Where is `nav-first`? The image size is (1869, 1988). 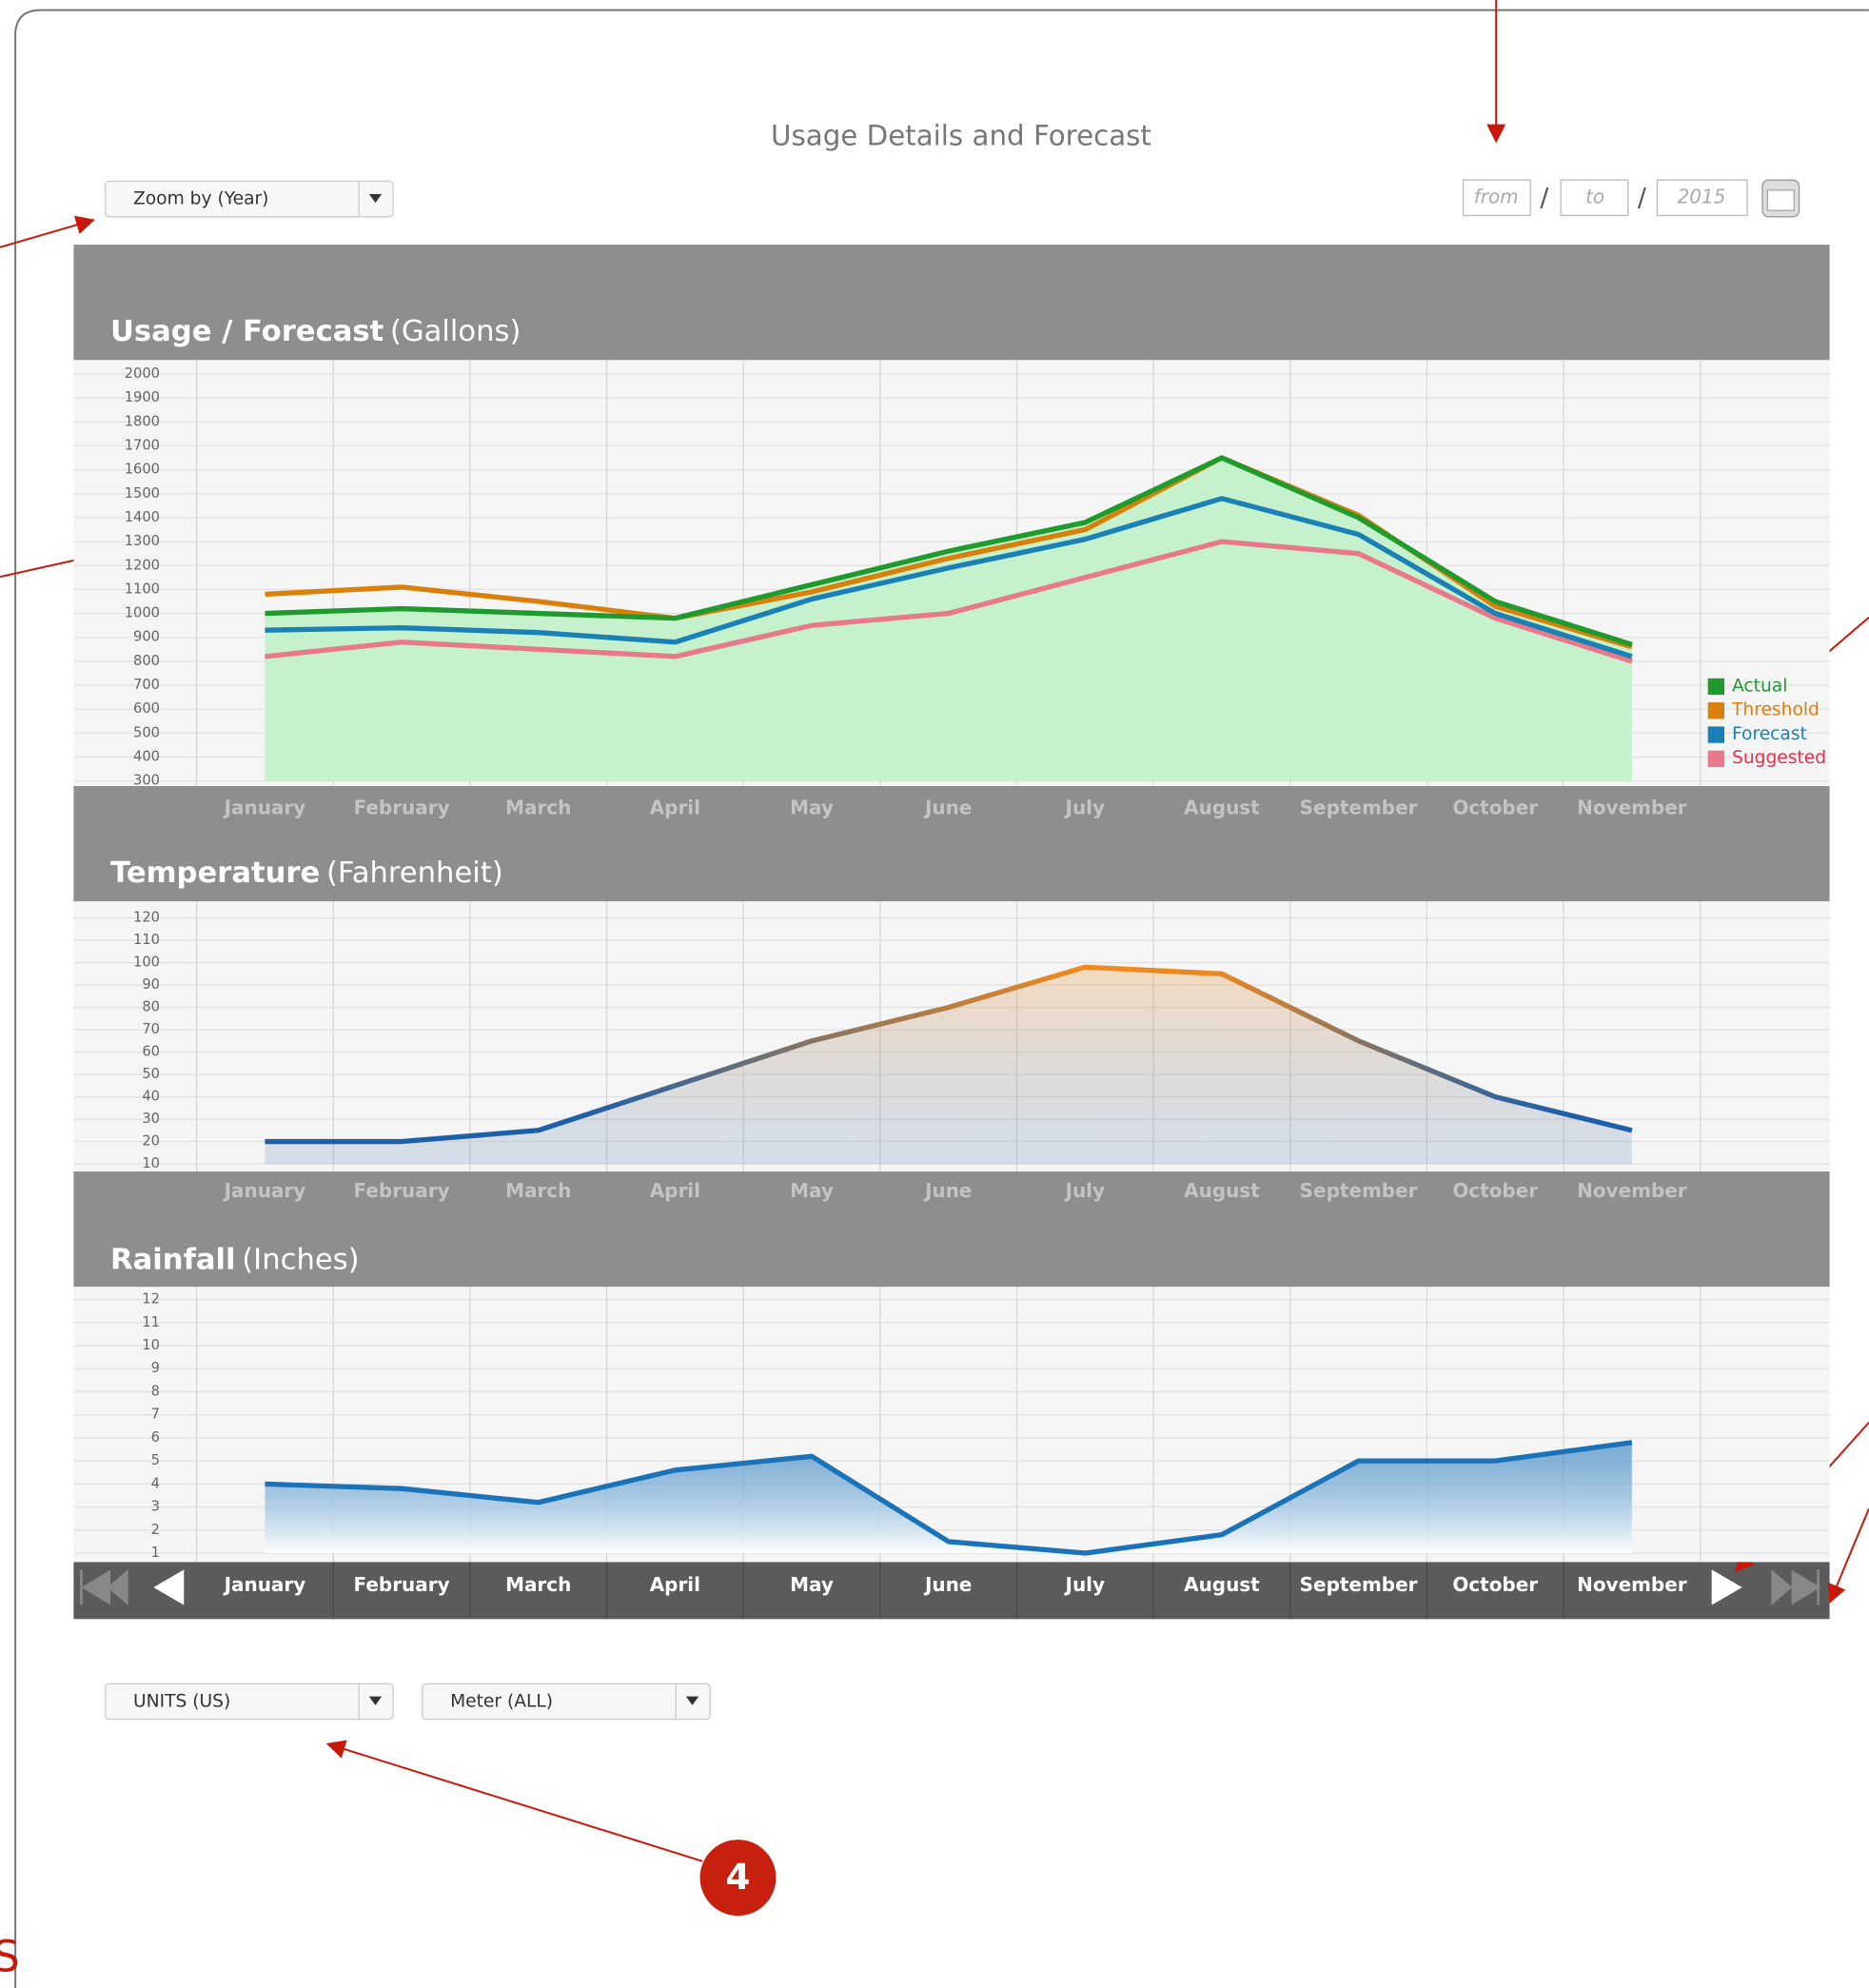 nav-first is located at coordinates (104, 1587).